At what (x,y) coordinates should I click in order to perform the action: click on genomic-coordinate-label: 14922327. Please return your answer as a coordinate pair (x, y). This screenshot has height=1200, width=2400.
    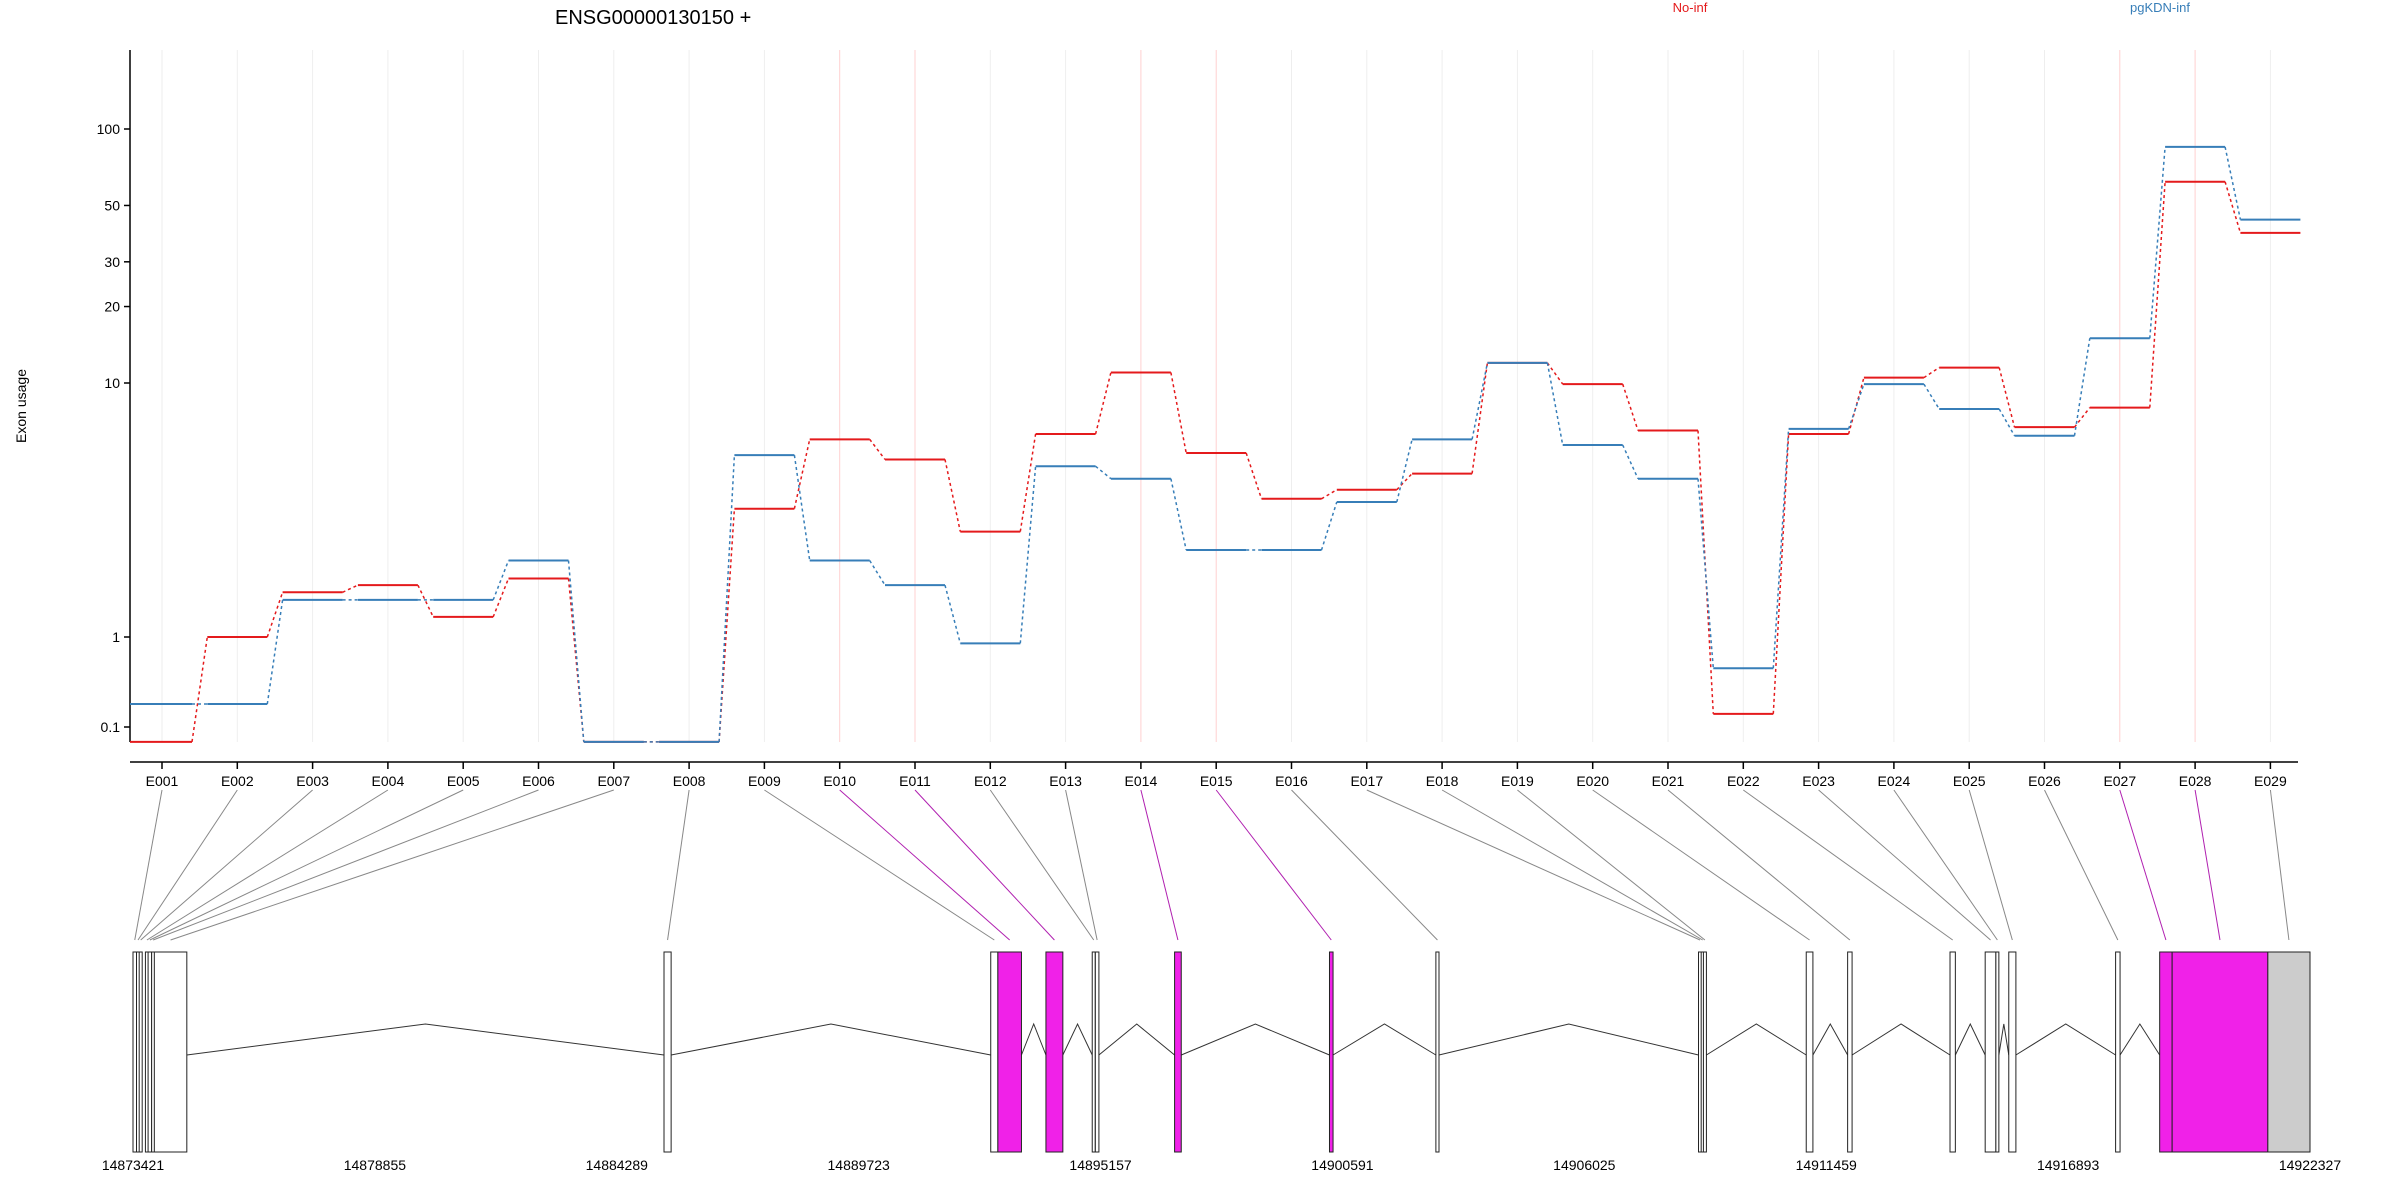
    Looking at the image, I should click on (2310, 1165).